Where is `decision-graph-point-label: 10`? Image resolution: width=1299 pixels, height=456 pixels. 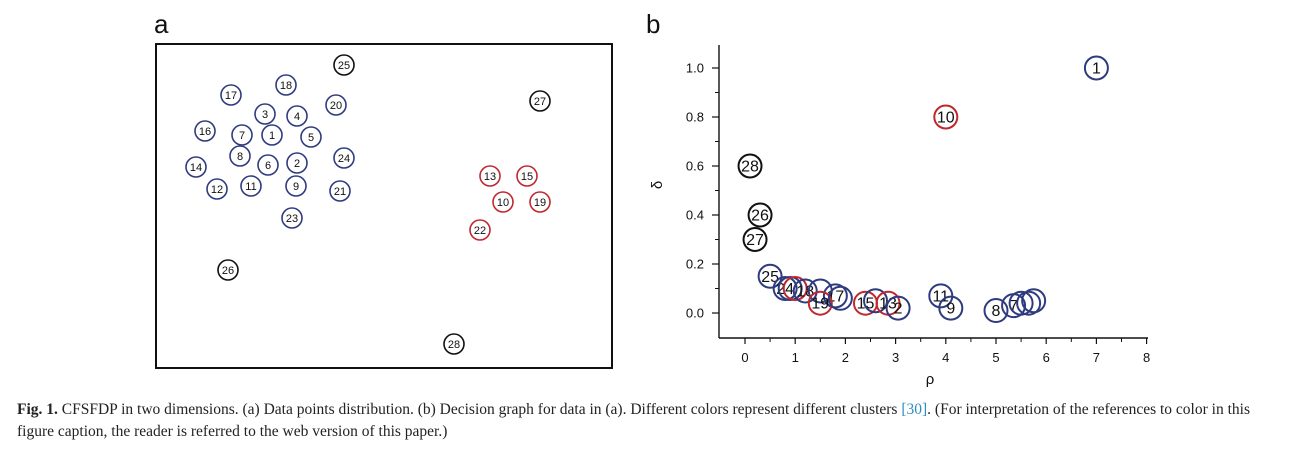 decision-graph-point-label: 10 is located at coordinates (946, 118).